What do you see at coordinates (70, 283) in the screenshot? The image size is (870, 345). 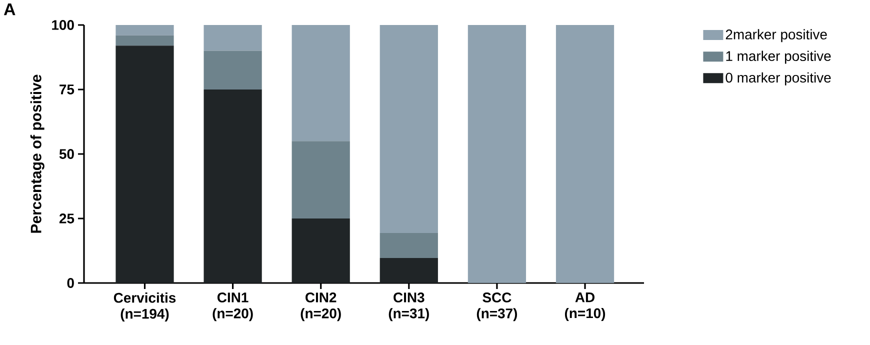 I see `y-tick-label: 0` at bounding box center [70, 283].